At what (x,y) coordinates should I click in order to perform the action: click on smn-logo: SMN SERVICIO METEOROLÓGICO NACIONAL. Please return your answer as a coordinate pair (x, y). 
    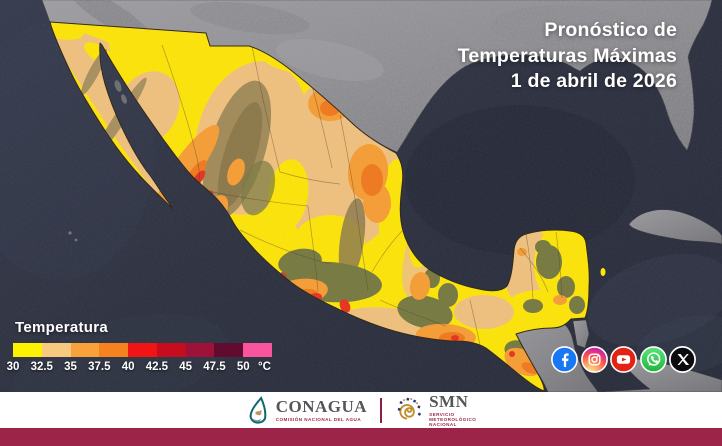
    Looking at the image, I should click on (435, 410).